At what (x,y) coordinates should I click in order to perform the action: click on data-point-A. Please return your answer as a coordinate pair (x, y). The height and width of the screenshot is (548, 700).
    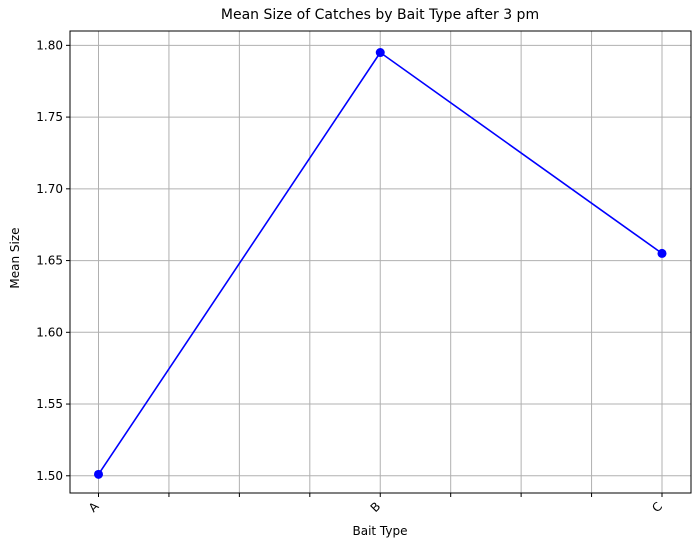
    Looking at the image, I should click on (98, 474).